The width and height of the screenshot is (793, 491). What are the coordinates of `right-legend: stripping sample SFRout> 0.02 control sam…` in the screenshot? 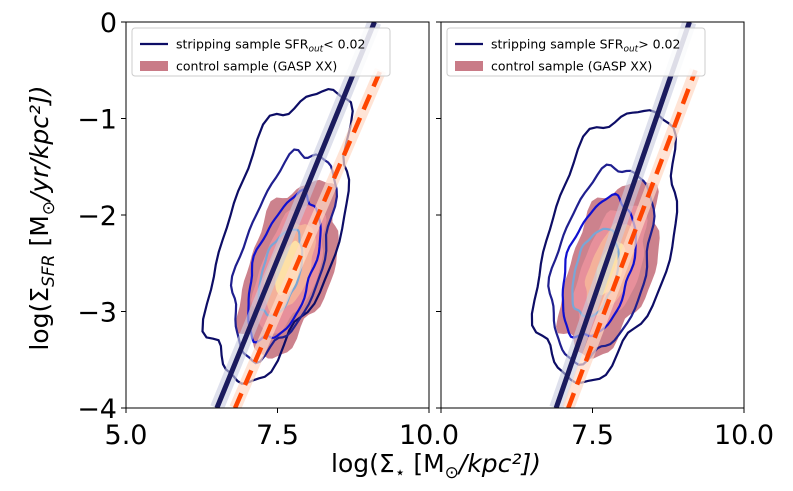 It's located at (576, 52).